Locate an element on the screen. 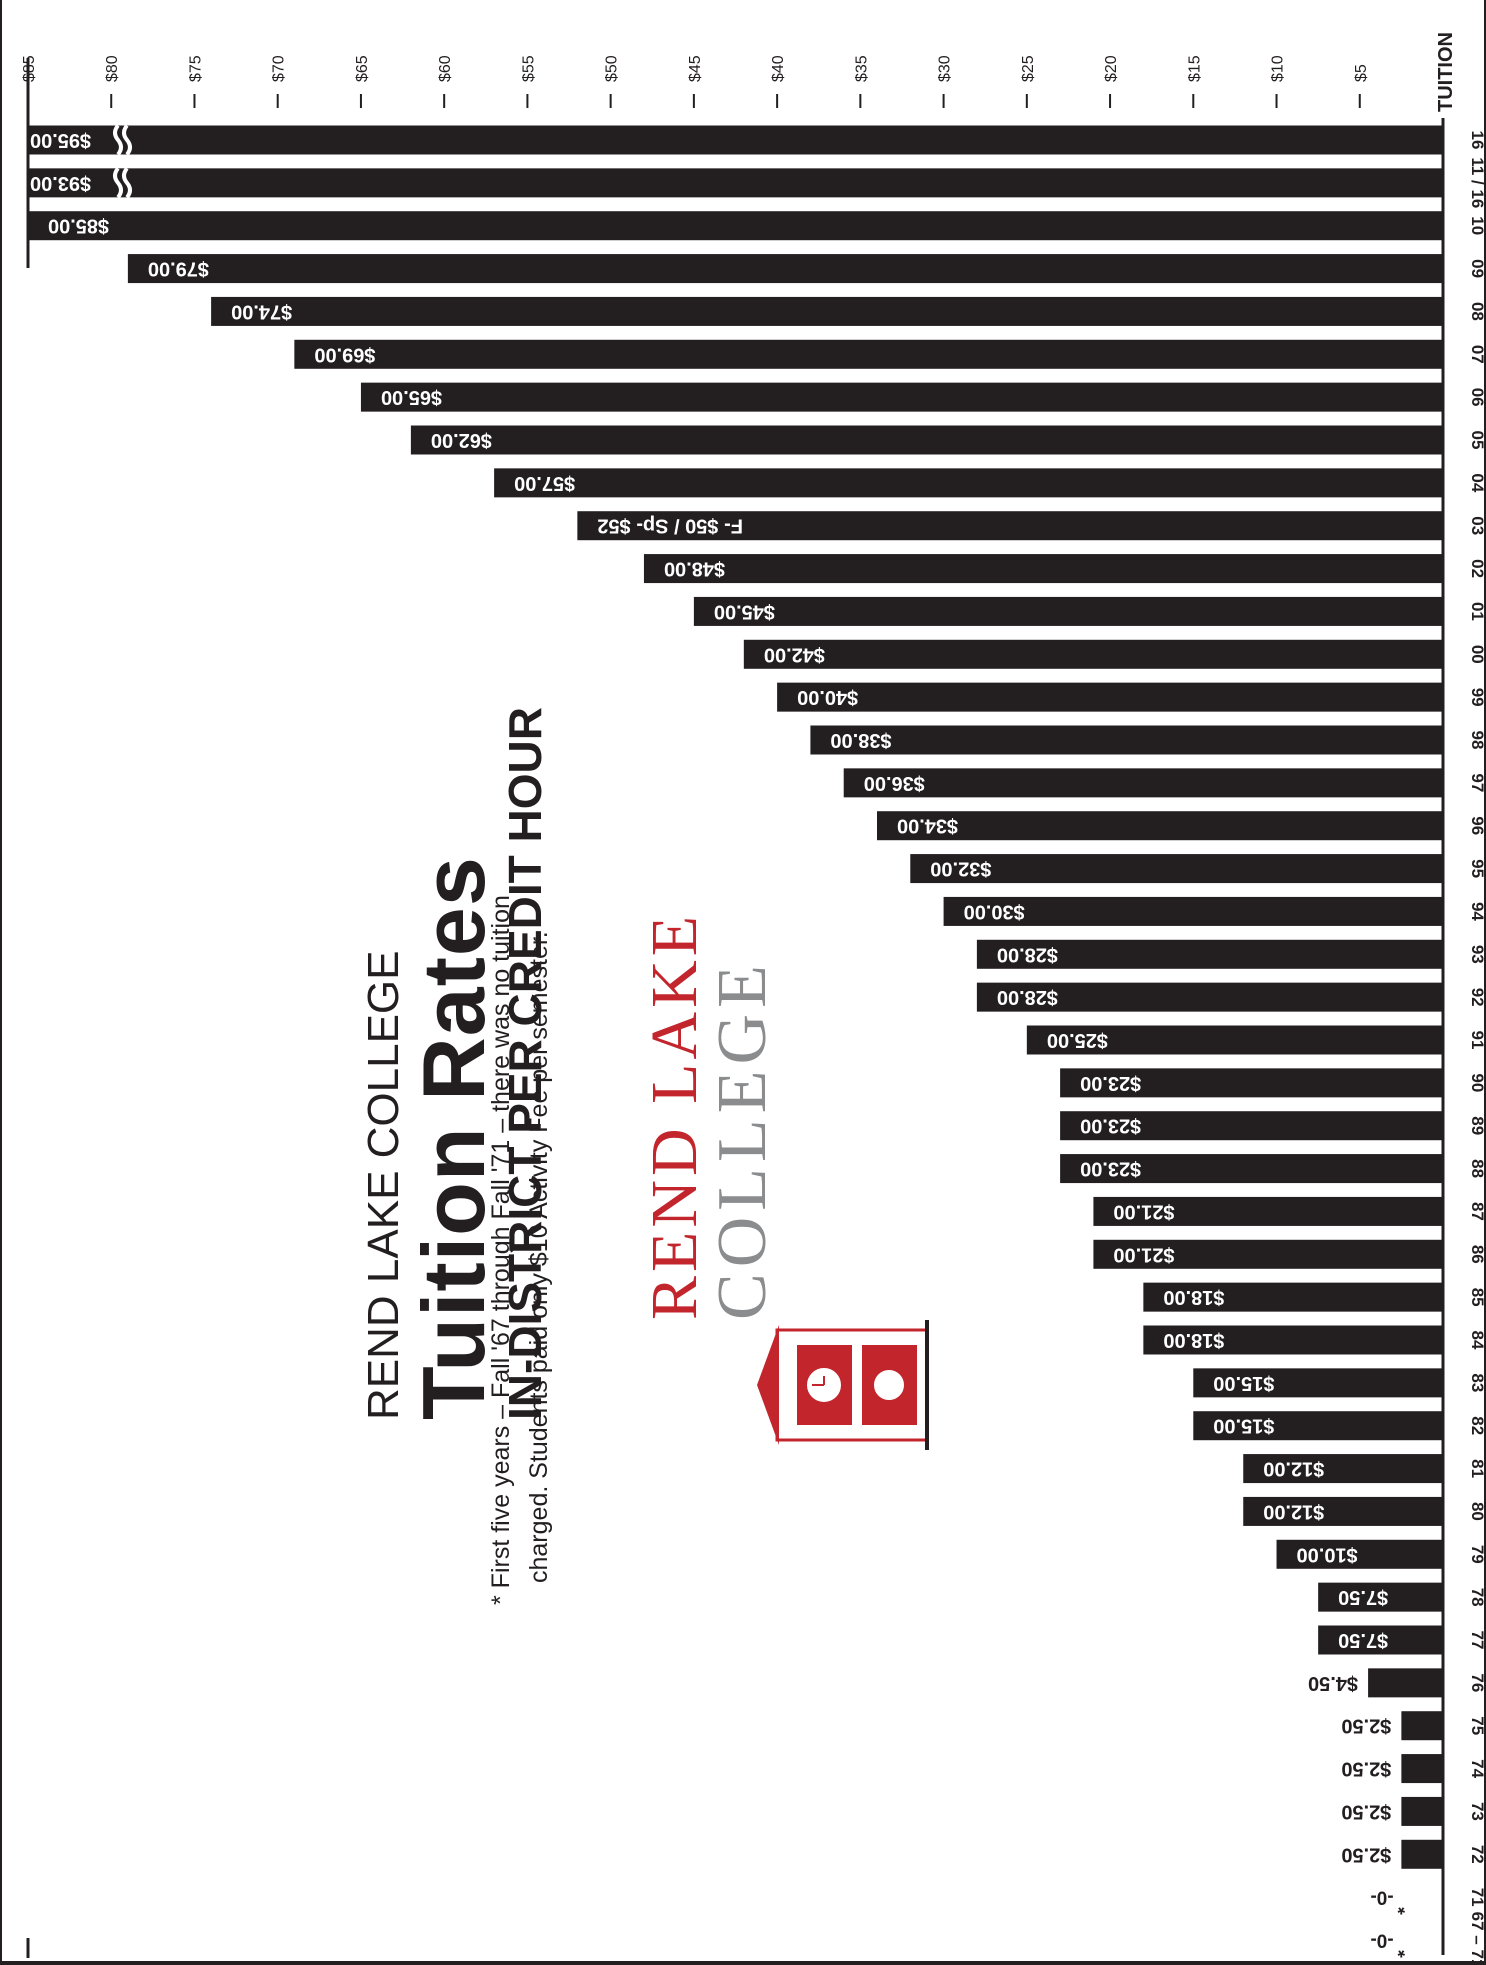 The width and height of the screenshot is (1486, 1965). tick-label: $55 is located at coordinates (528, 68).